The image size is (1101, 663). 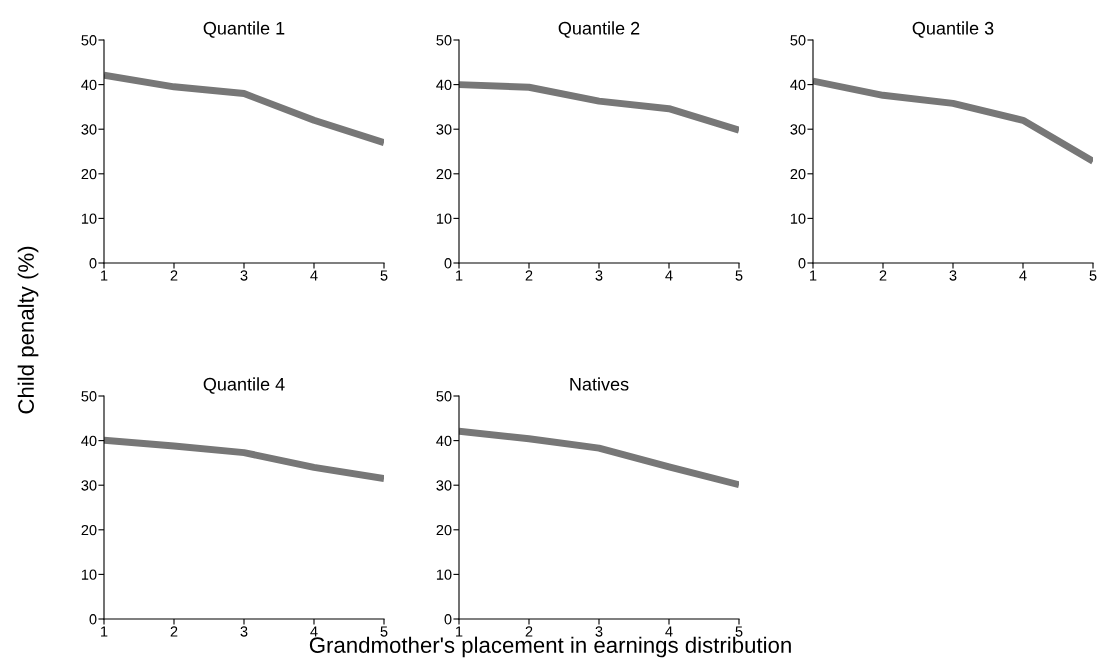 What do you see at coordinates (550, 647) in the screenshot?
I see `x-axis-title: Grandmother's placement in earnings distribution` at bounding box center [550, 647].